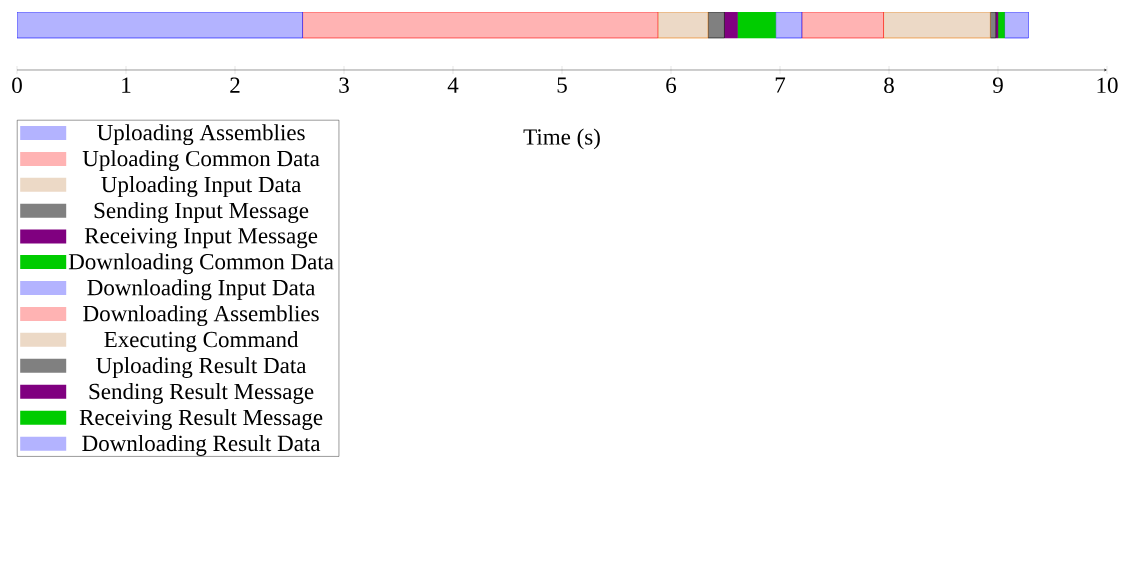 The height and width of the screenshot is (577, 1125). What do you see at coordinates (201, 342) in the screenshot?
I see `legend-label: Executing Command` at bounding box center [201, 342].